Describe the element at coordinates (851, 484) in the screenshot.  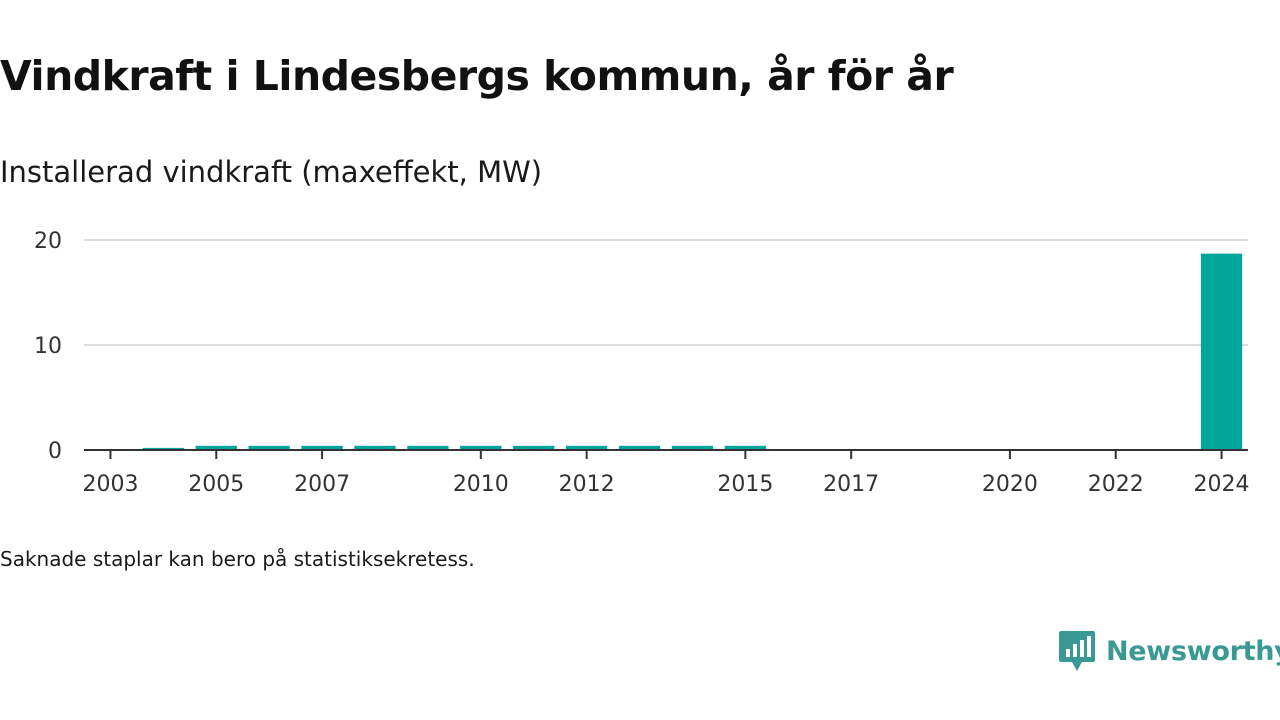
I see `x-tick-label: 2017` at that location.